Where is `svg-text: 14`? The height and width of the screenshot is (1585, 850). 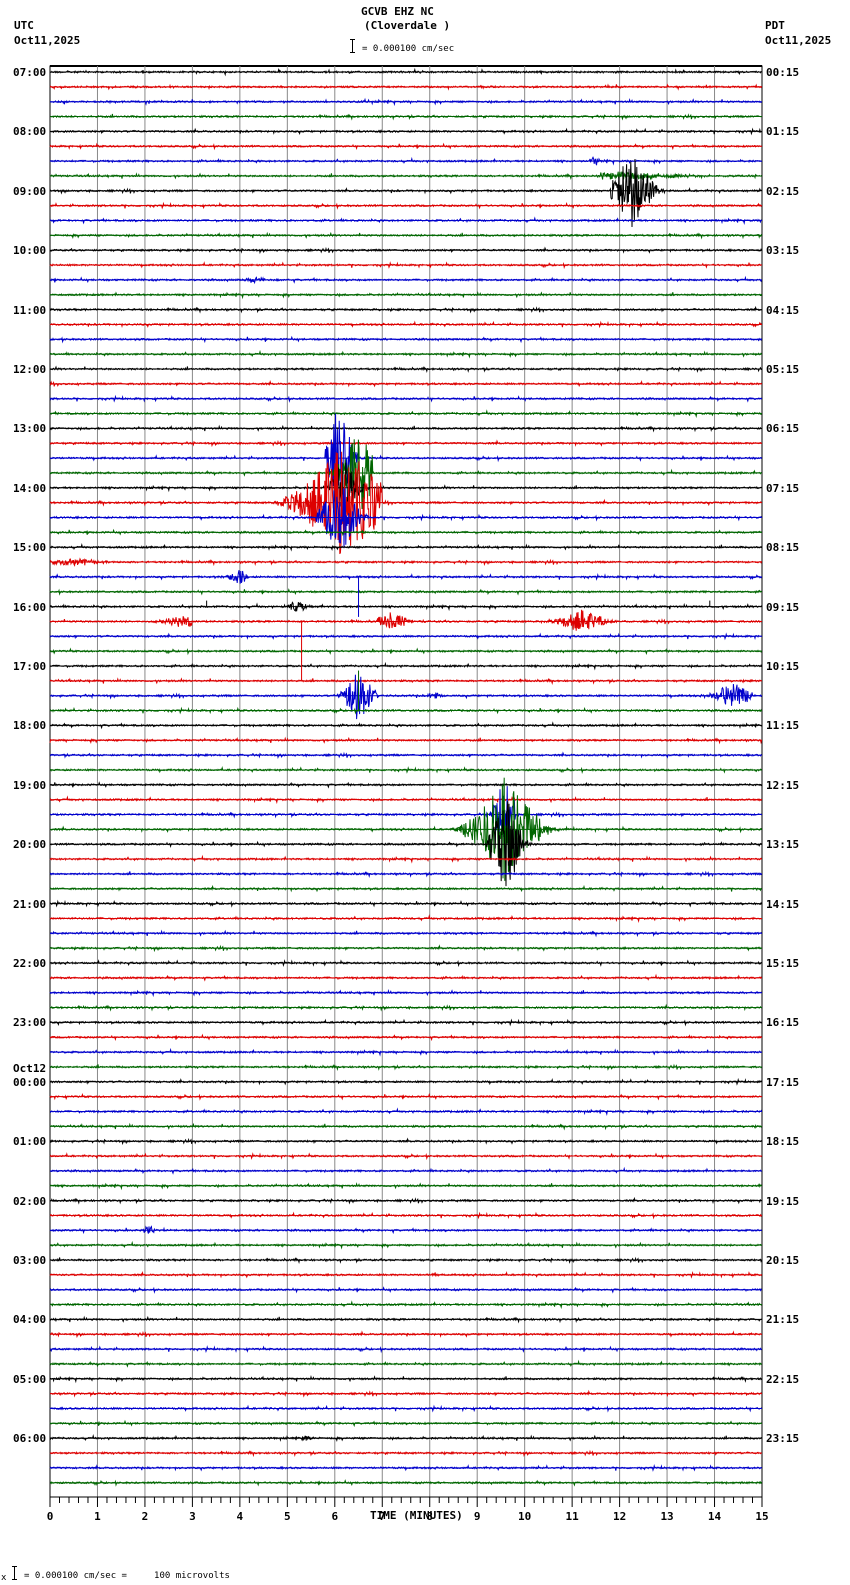 svg-text: 14 is located at coordinates (715, 1516).